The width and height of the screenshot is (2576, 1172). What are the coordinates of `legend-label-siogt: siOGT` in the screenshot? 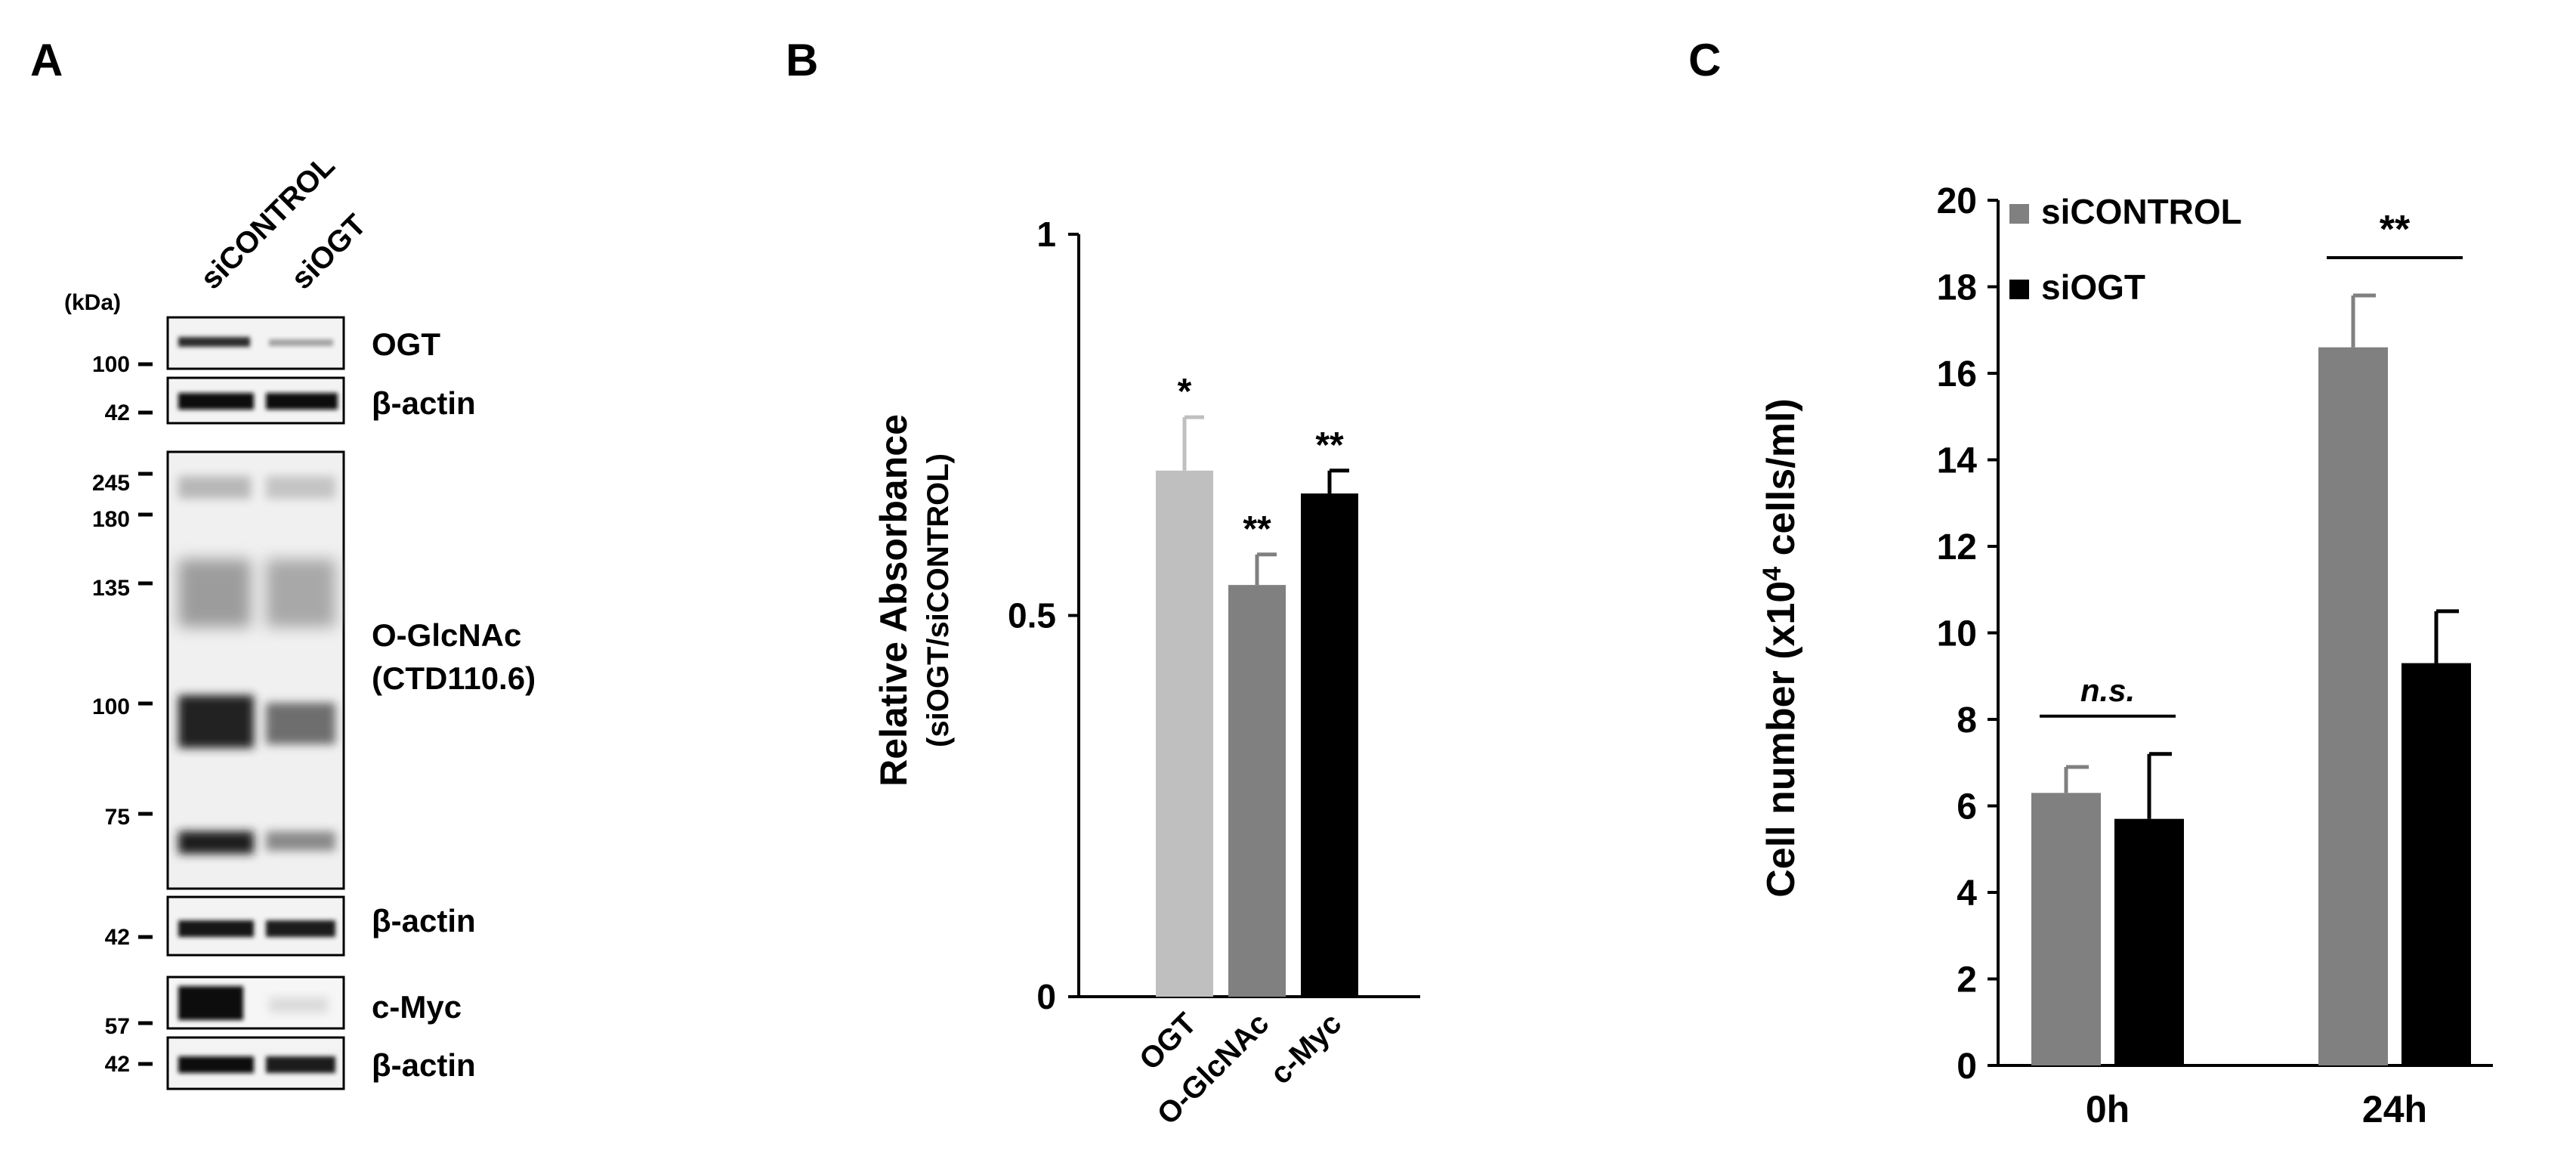 It's located at (2093, 287).